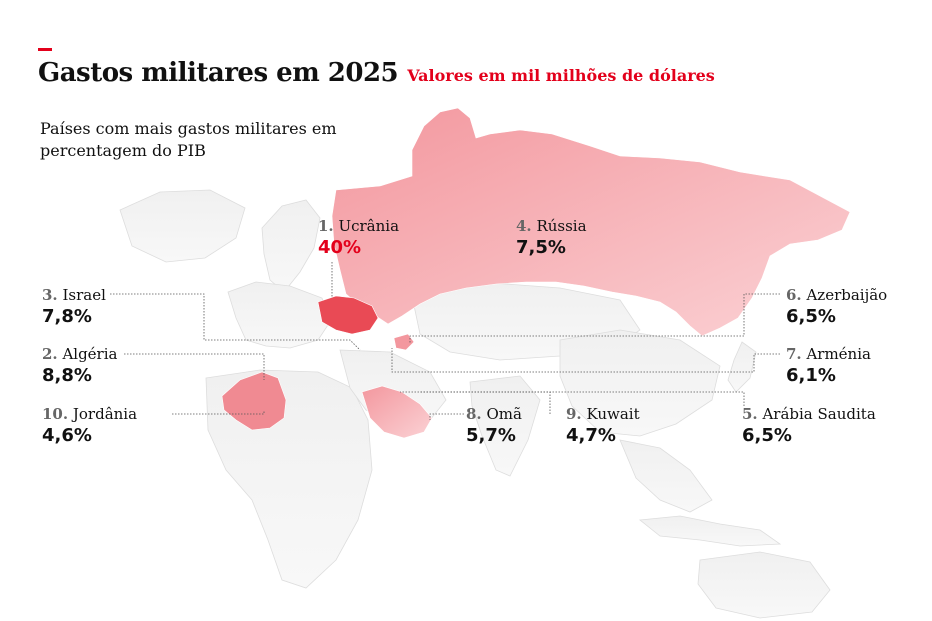 The height and width of the screenshot is (621, 932). What do you see at coordinates (397, 412) in the screenshot?
I see `saudi-arabia-shape` at bounding box center [397, 412].